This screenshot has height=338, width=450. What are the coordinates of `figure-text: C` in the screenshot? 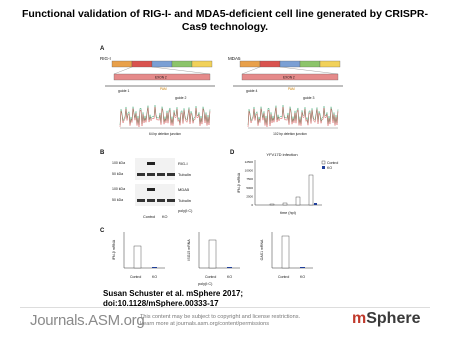 It's located at (102, 231).